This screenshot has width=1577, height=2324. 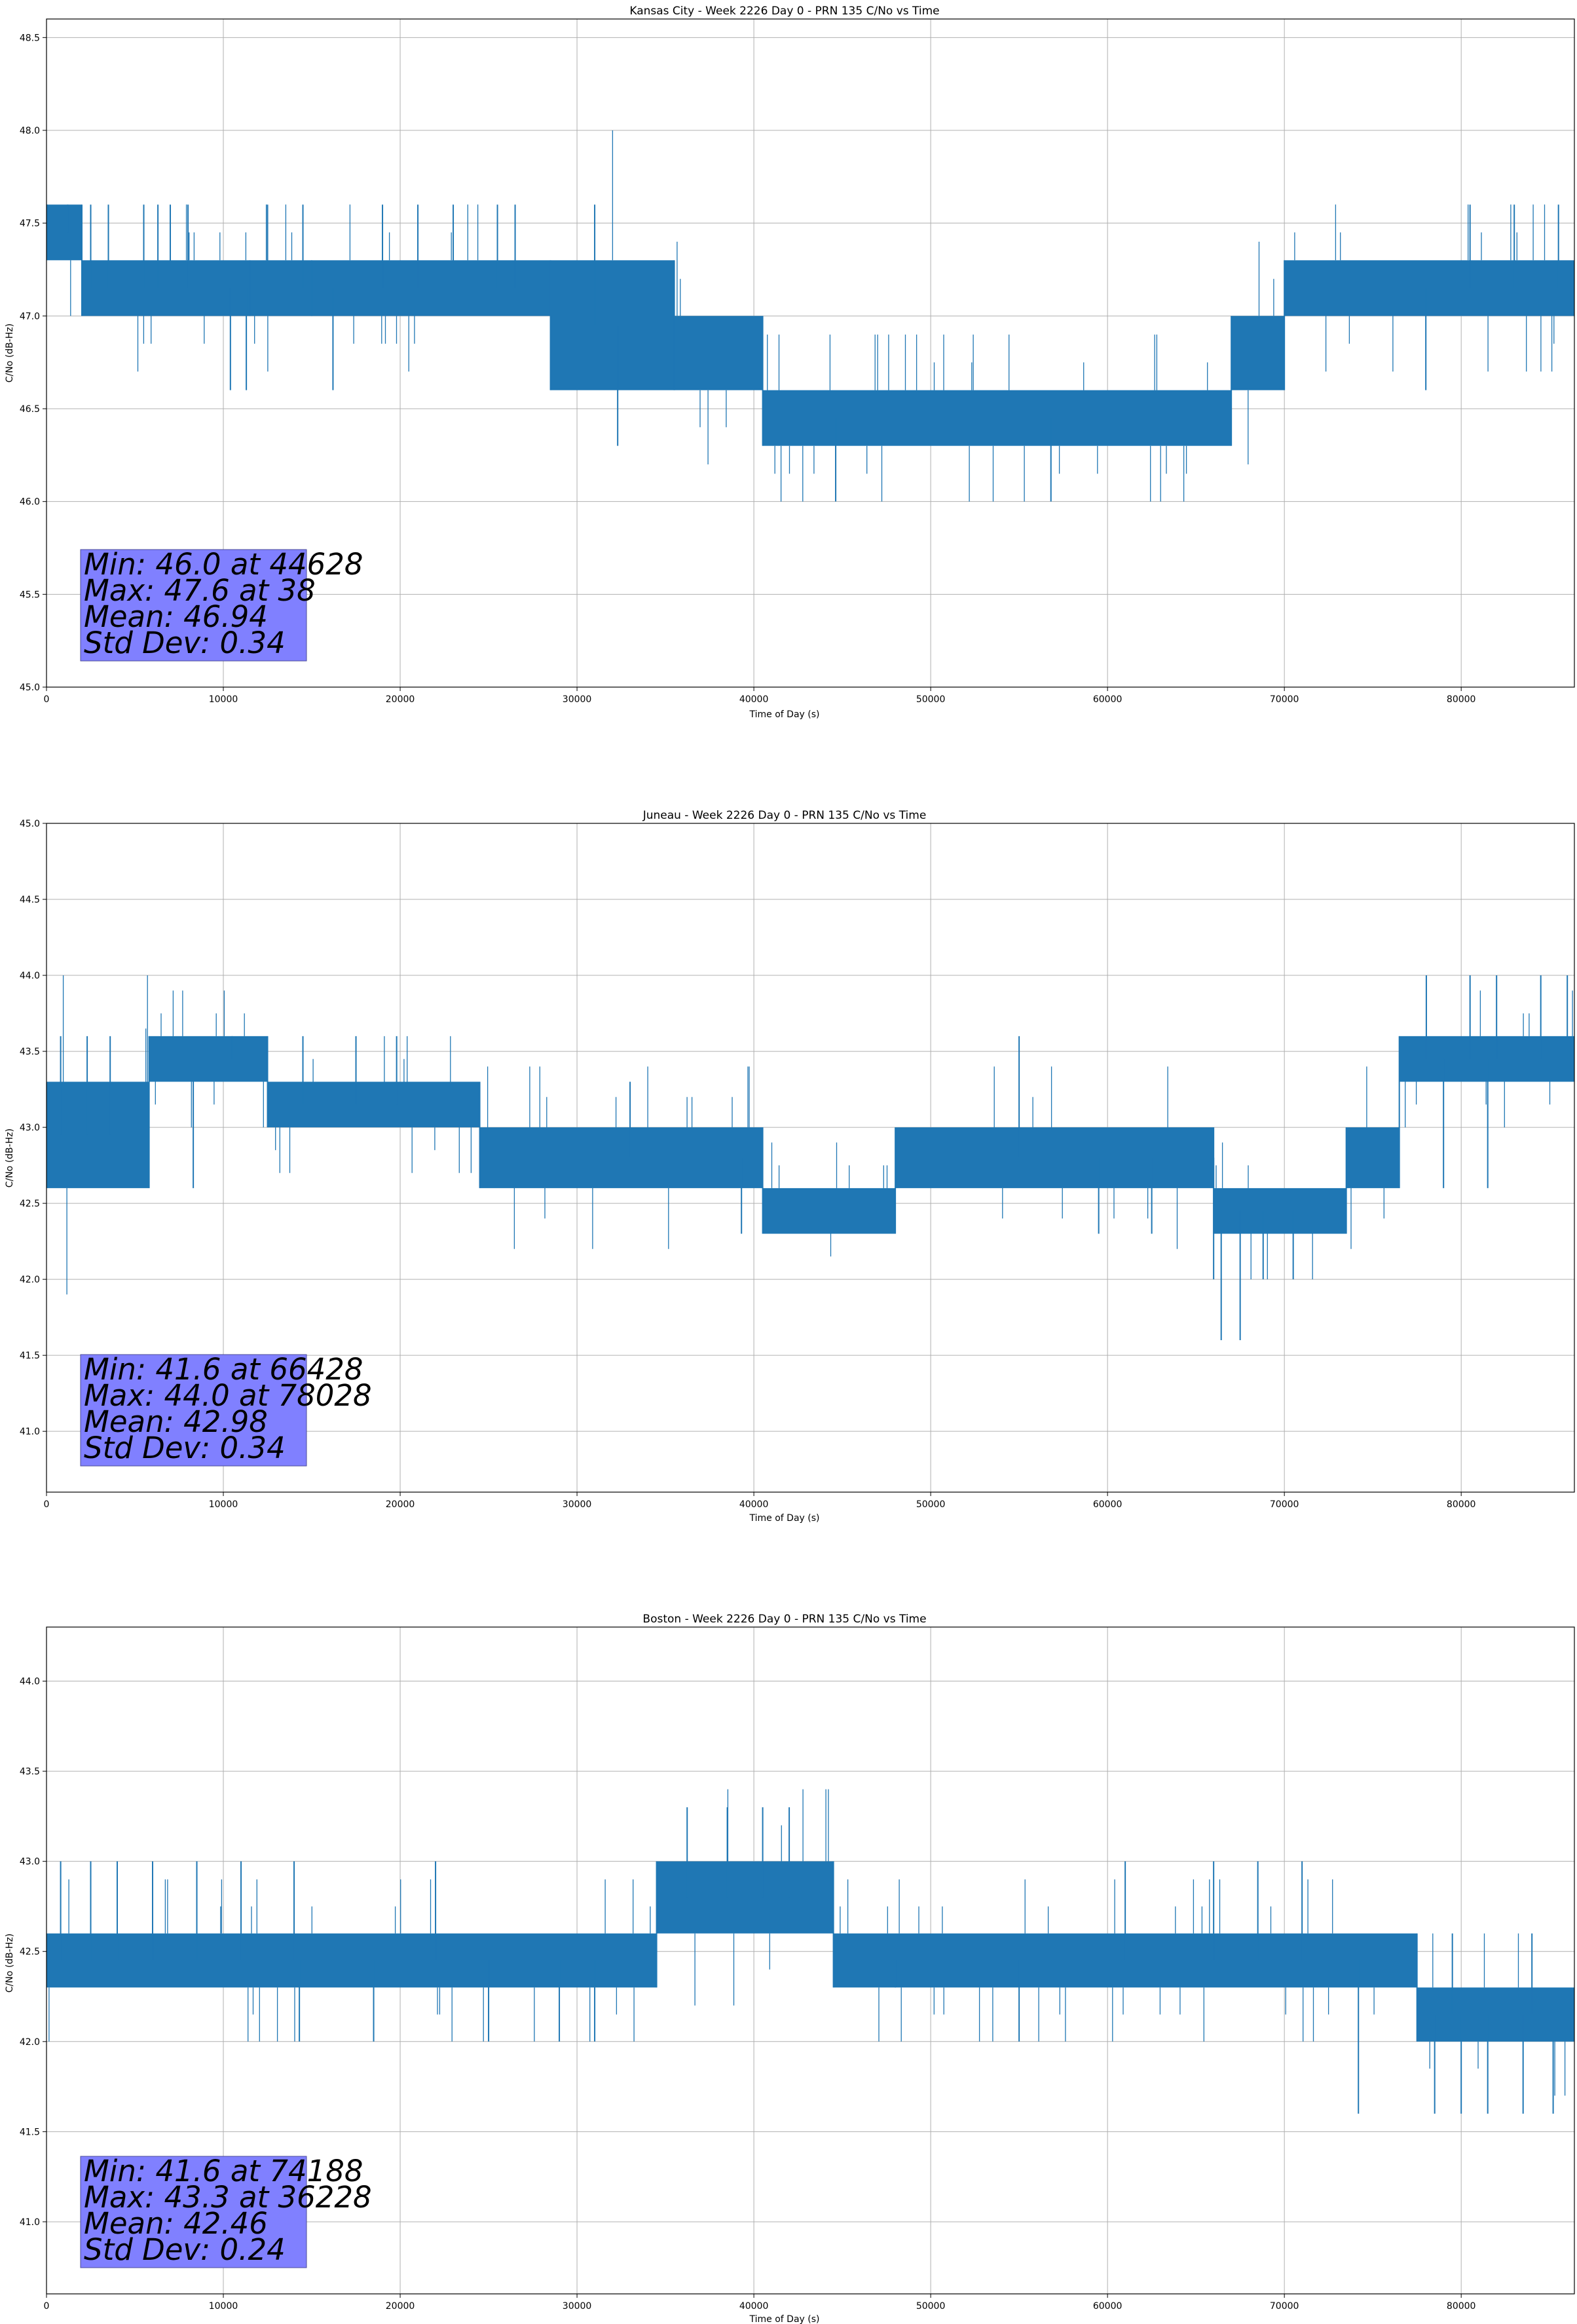 I want to click on y-tick-label: 42.5, so click(x=30, y=1204).